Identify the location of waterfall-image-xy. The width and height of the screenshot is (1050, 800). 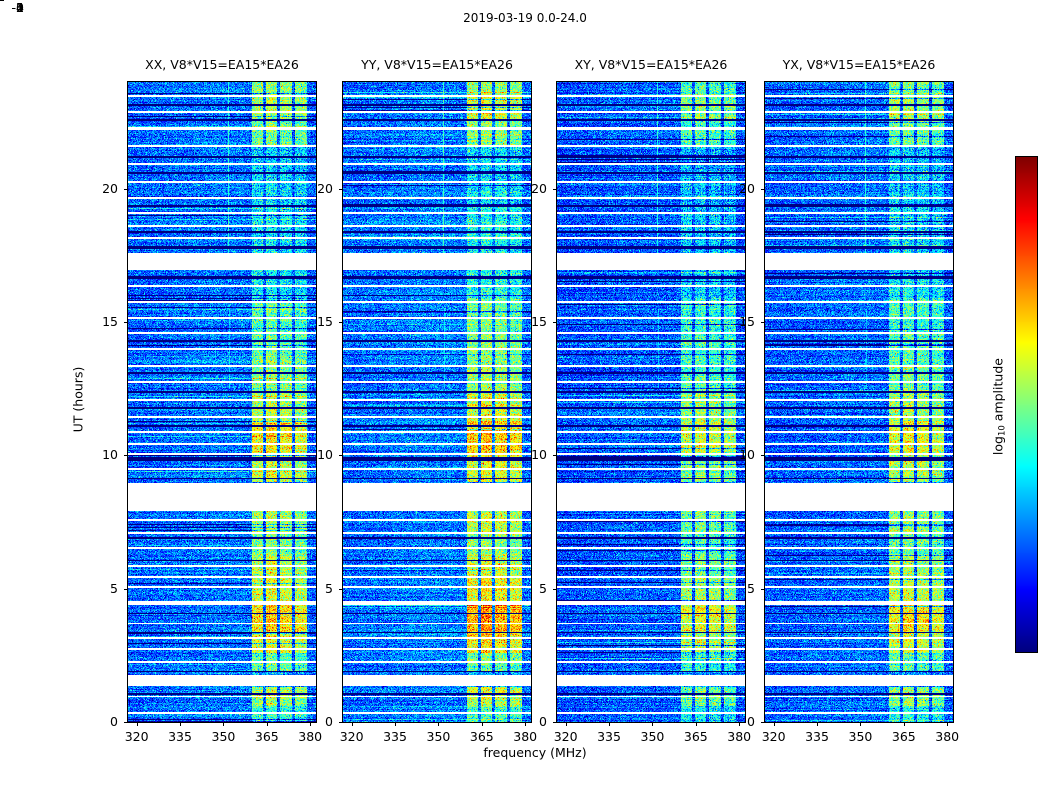
(651, 402).